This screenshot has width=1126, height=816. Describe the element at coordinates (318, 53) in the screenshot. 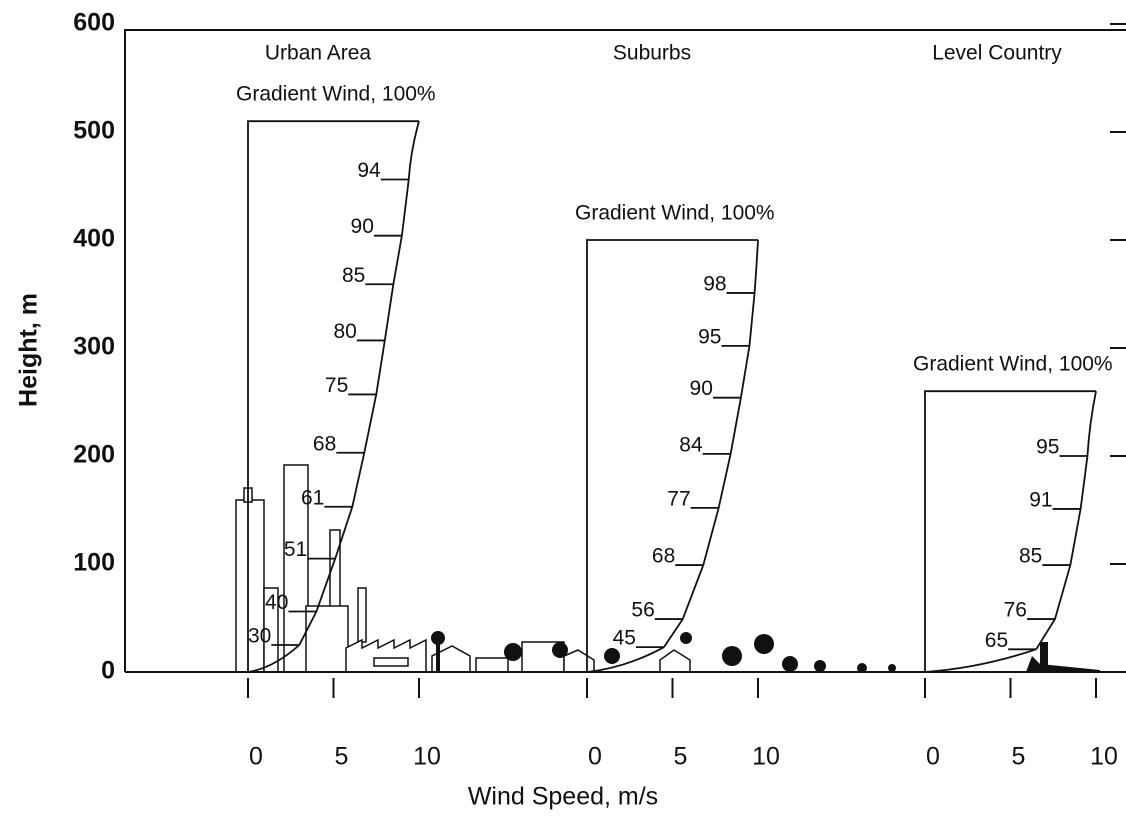

I see `panel-title: Urban Area` at that location.